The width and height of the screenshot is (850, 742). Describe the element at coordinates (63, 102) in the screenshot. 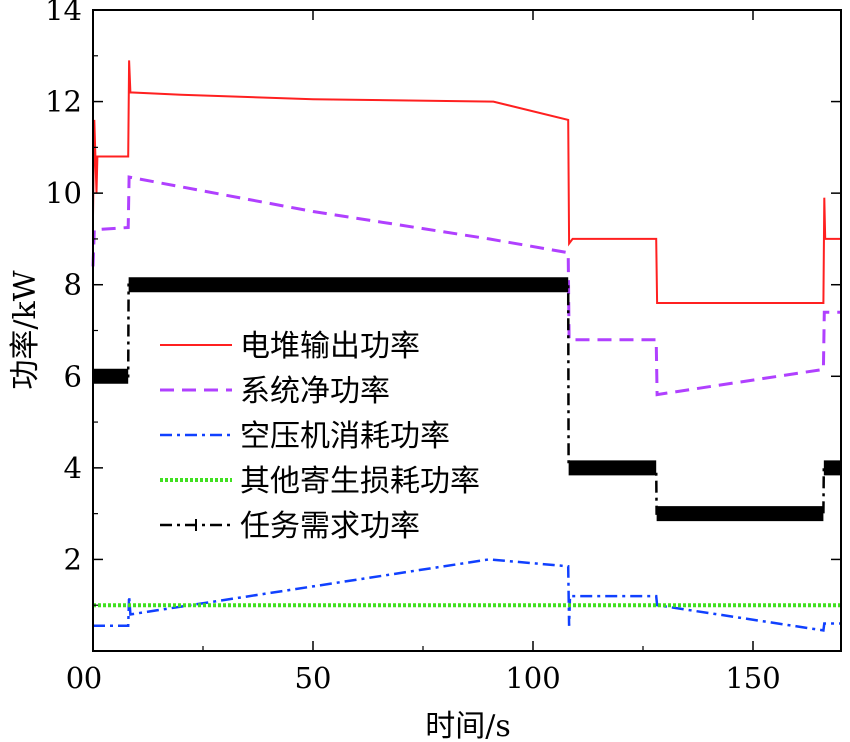

I see `y-tick-label: 12` at that location.